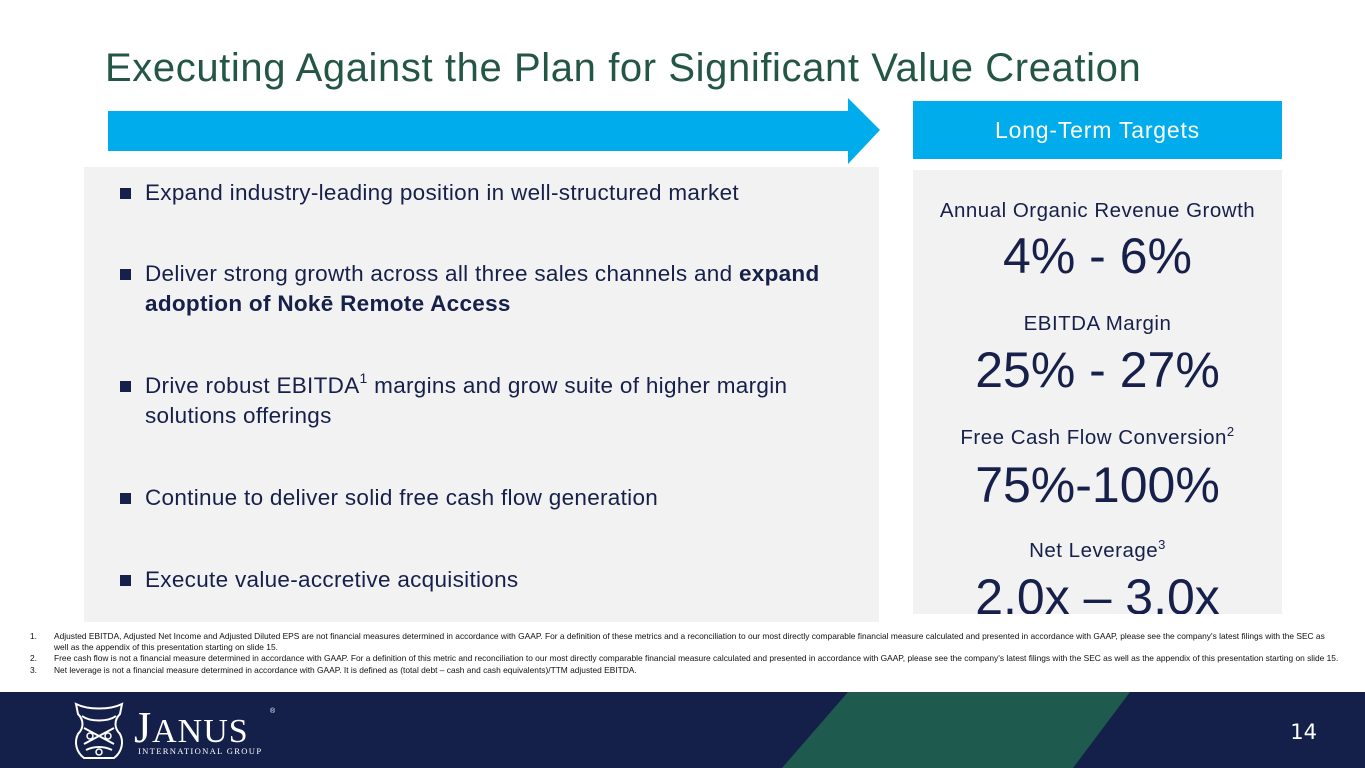  Describe the element at coordinates (482, 288) in the screenshot. I see `bullet-bold-text: expand adoption of Nokē Remote Access` at that location.